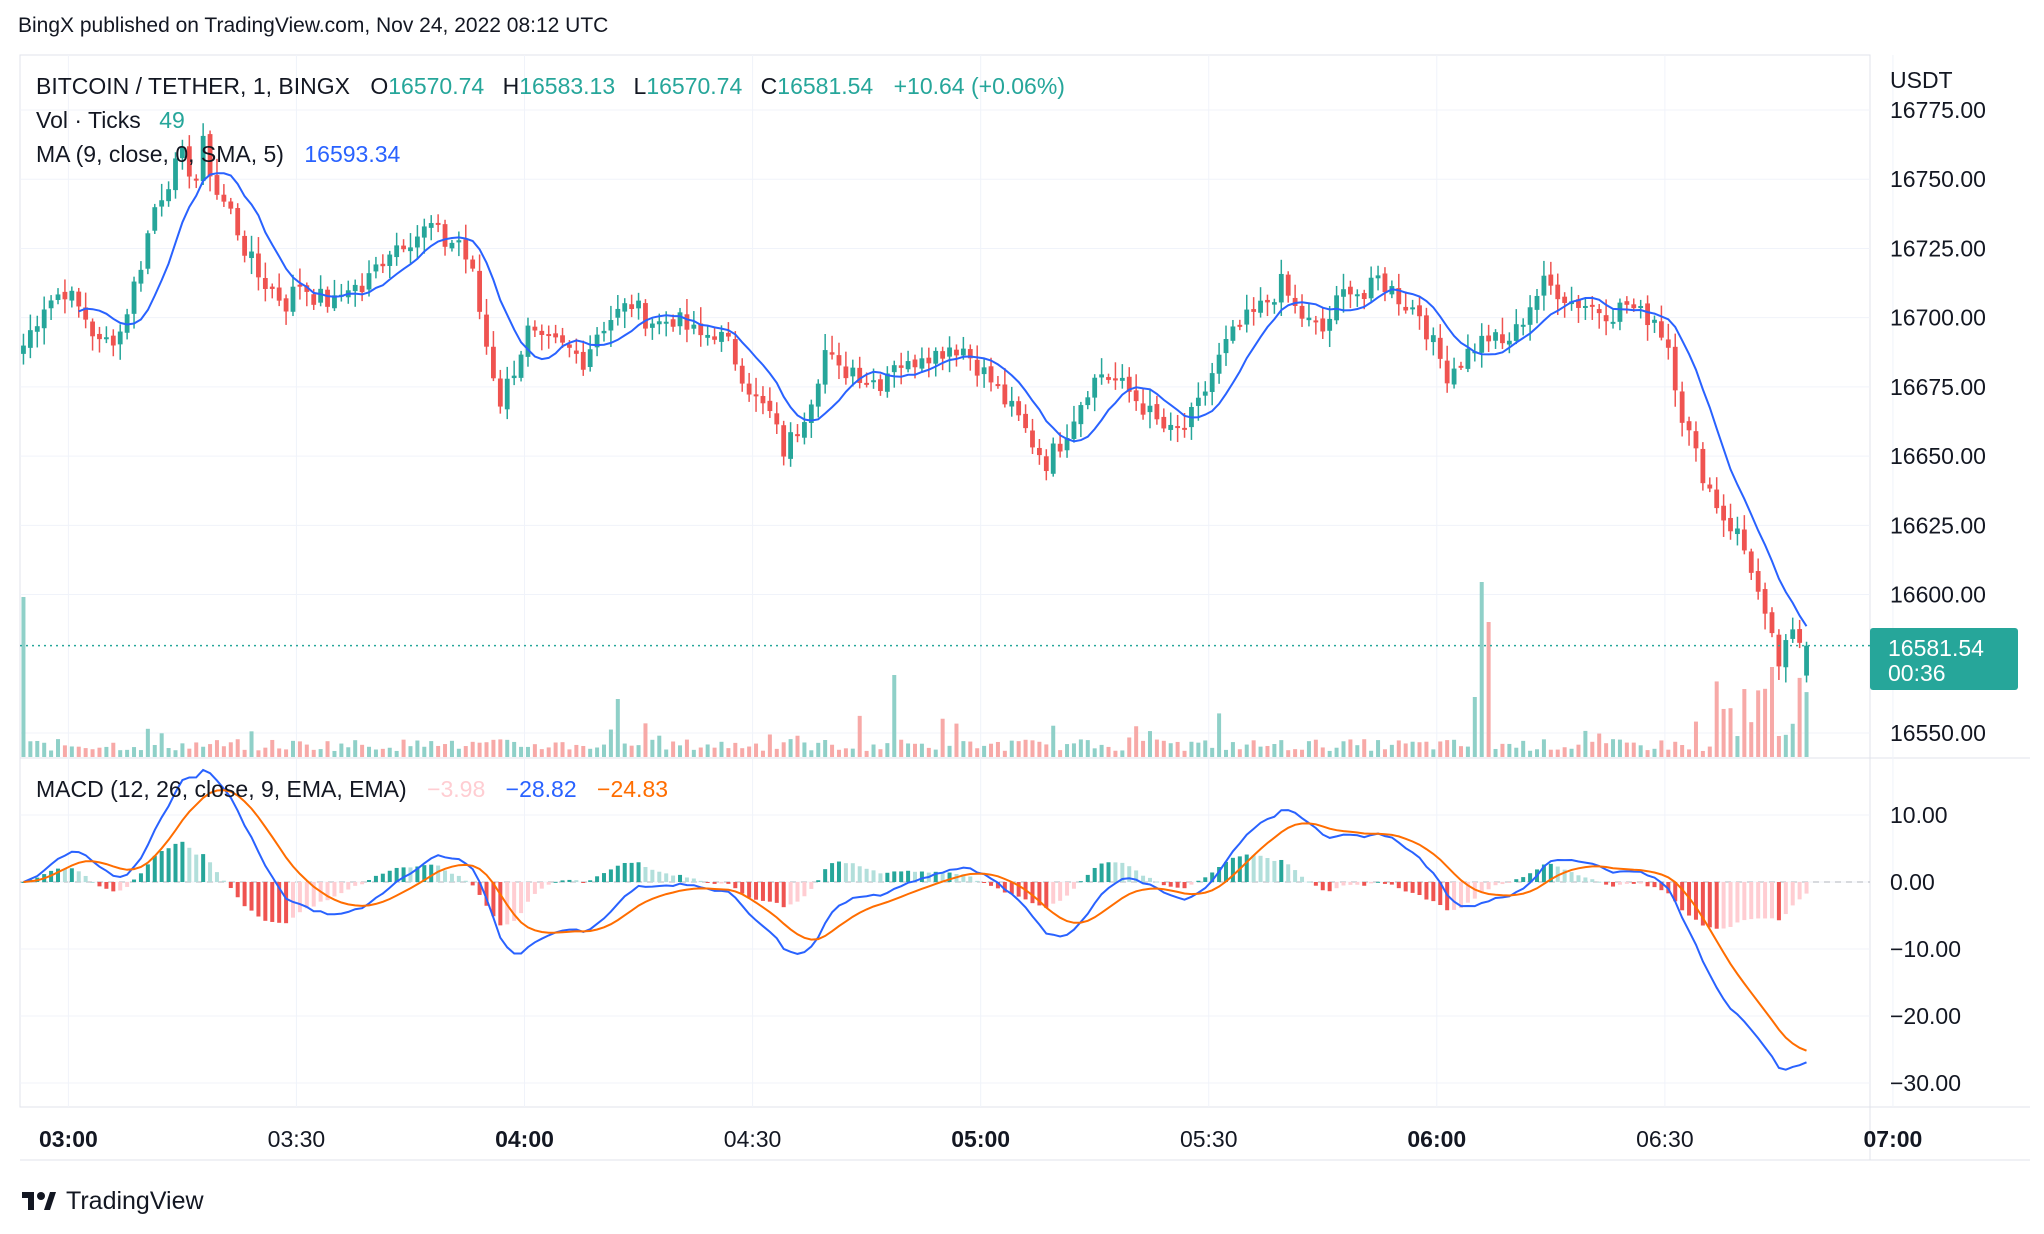  What do you see at coordinates (218, 154) in the screenshot?
I see `svg-text:MA (9, close, 0, SMA, 5): MA (9, close, 0, SMA, 5) 16593.34` at bounding box center [218, 154].